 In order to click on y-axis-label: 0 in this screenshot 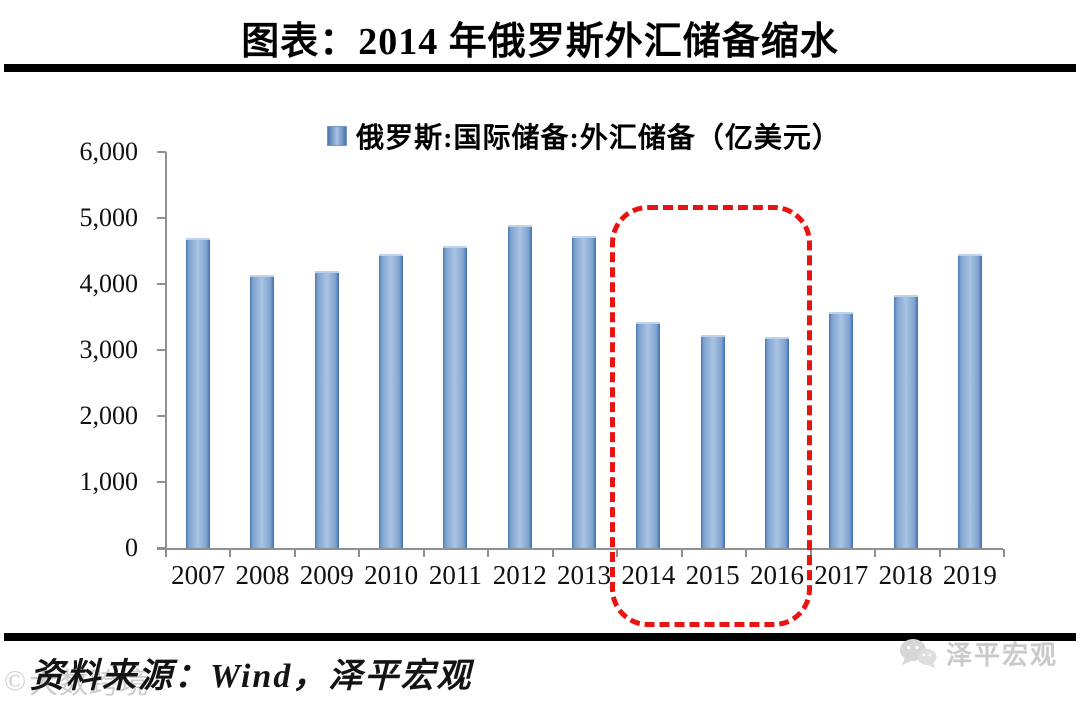, I will do `click(131, 547)`.